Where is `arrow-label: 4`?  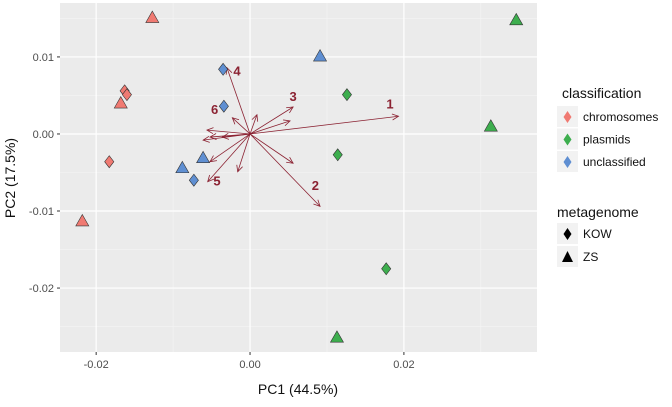
arrow-label: 4 is located at coordinates (237, 70).